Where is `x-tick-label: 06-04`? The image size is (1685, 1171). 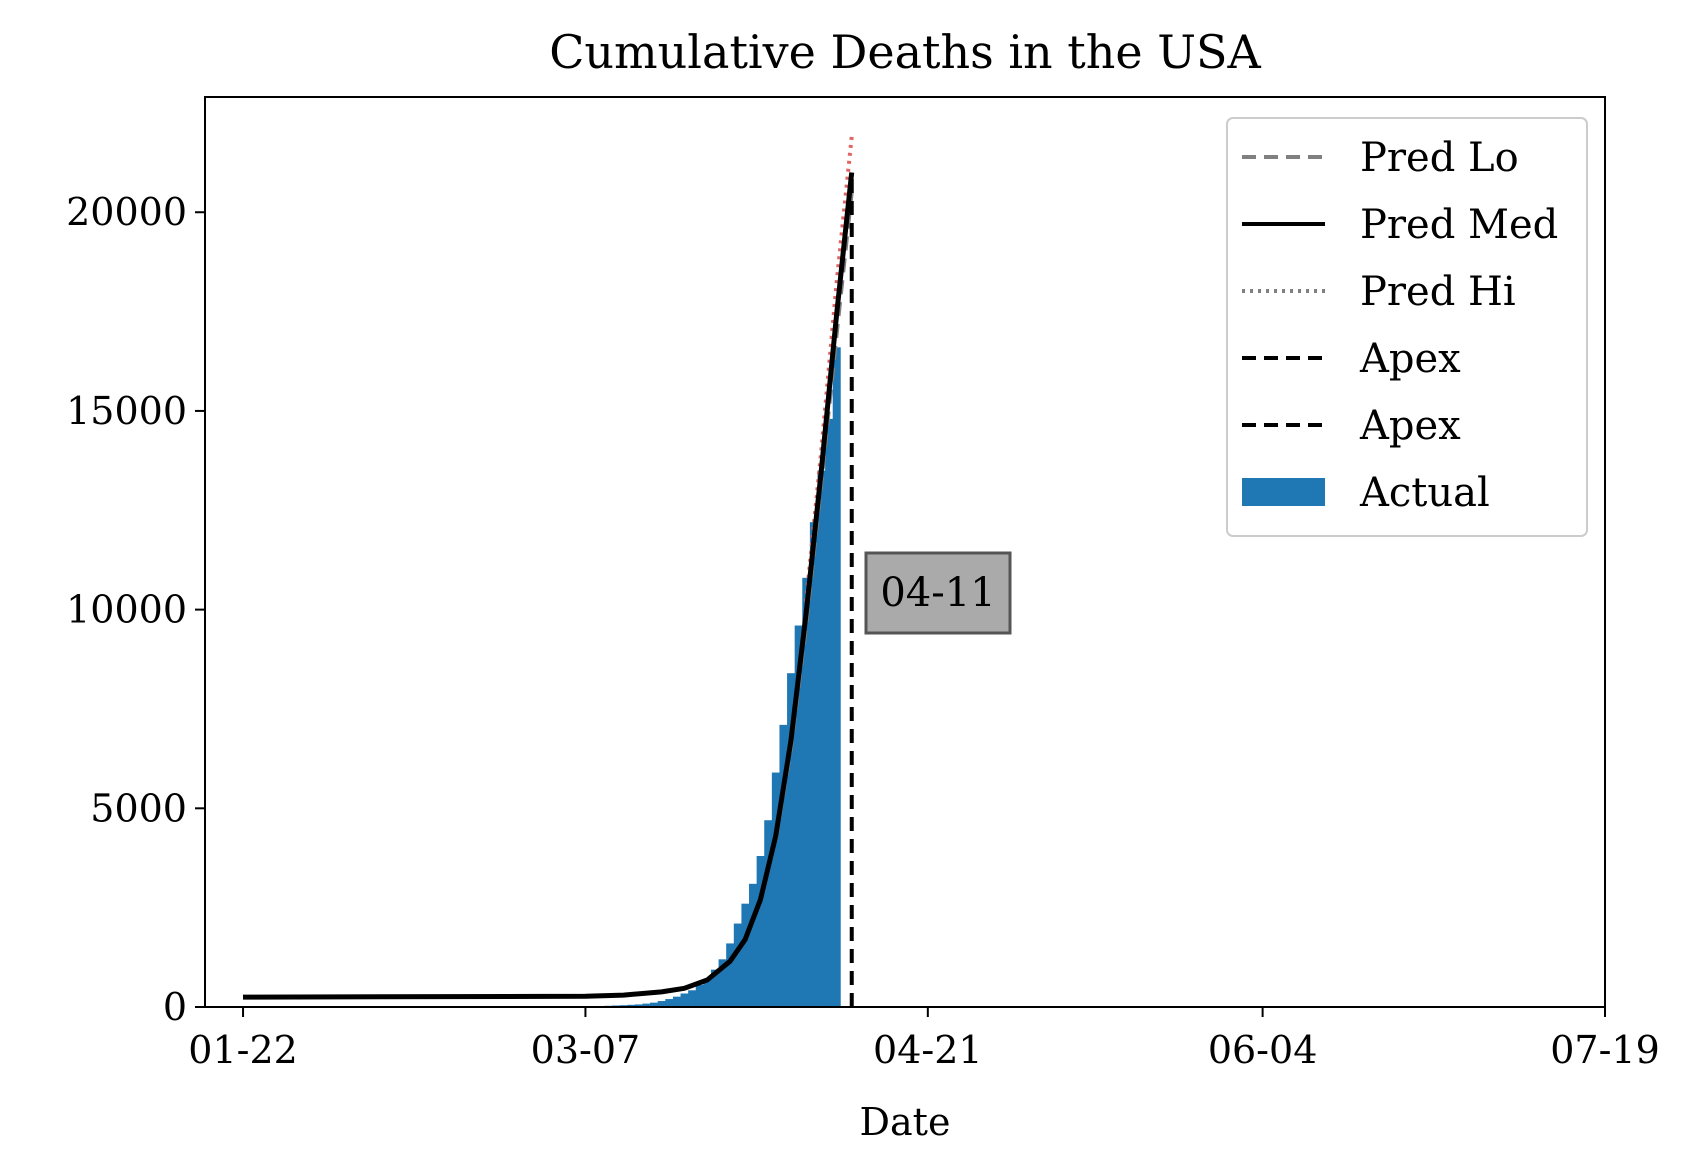
x-tick-label: 06-04 is located at coordinates (1263, 1050).